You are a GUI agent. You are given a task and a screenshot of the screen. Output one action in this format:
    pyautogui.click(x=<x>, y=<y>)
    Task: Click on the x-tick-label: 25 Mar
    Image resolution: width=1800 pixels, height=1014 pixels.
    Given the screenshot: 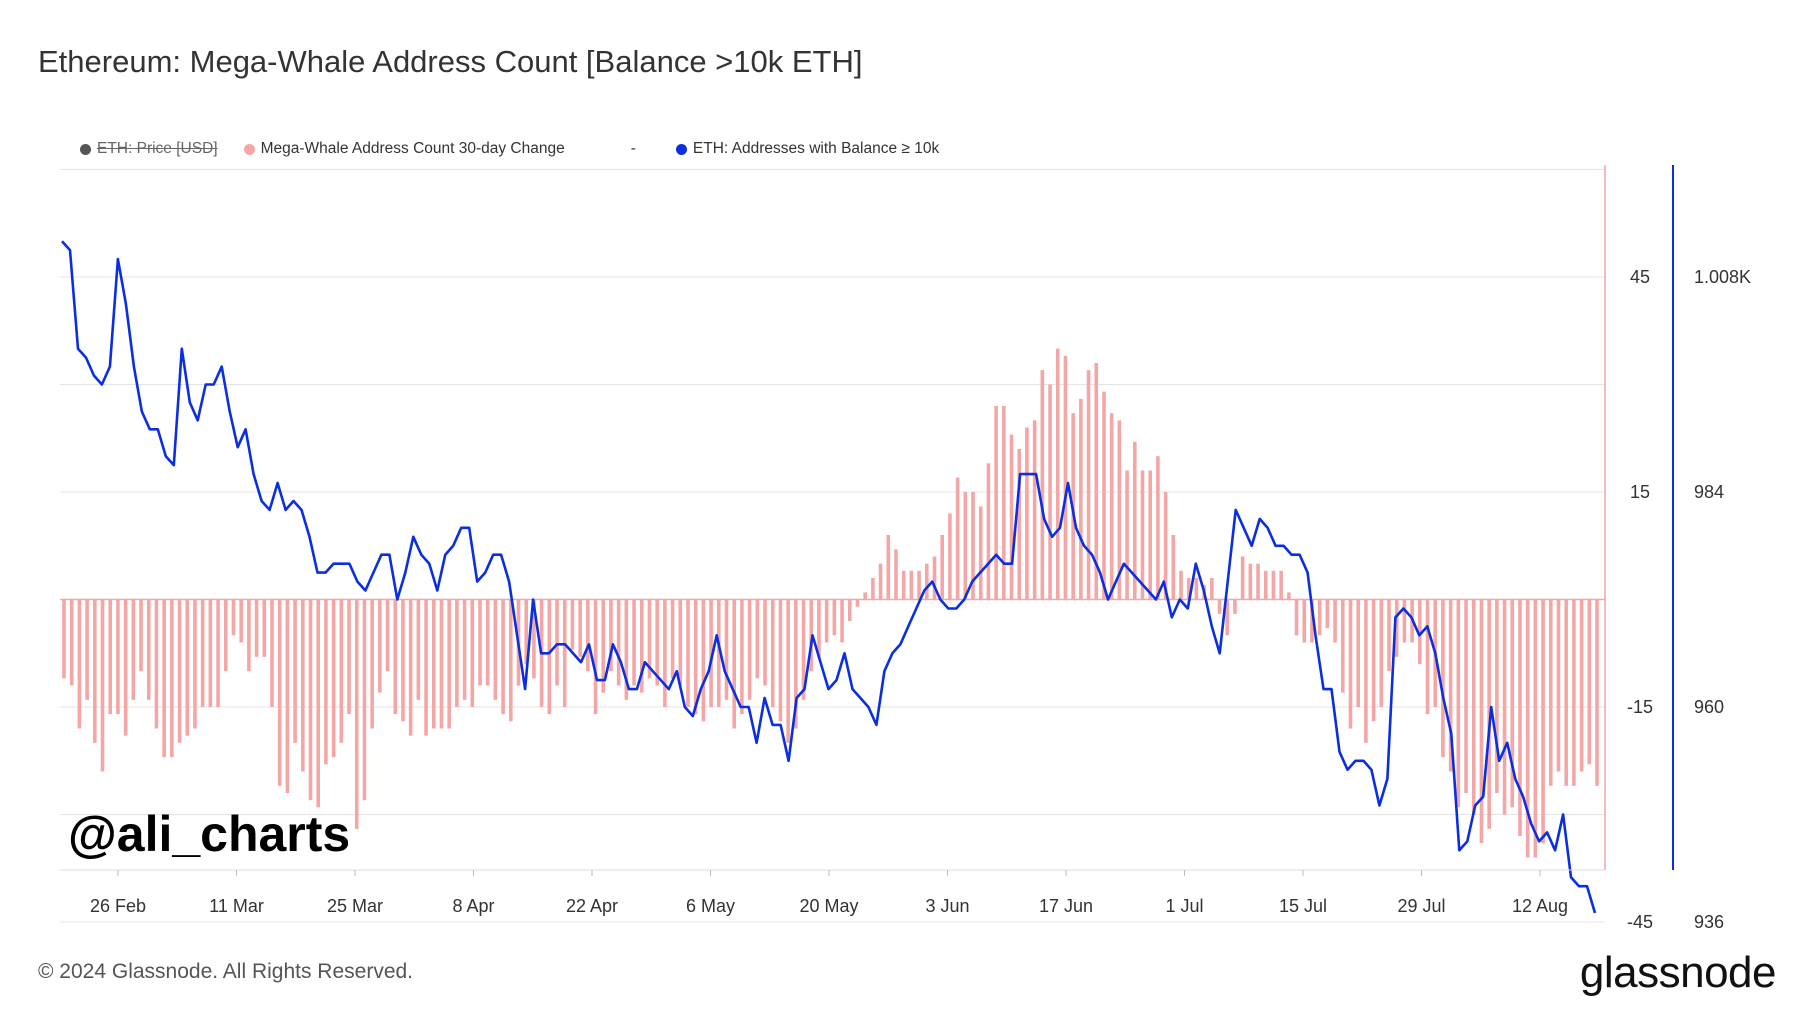 What is the action you would take?
    pyautogui.click(x=355, y=906)
    